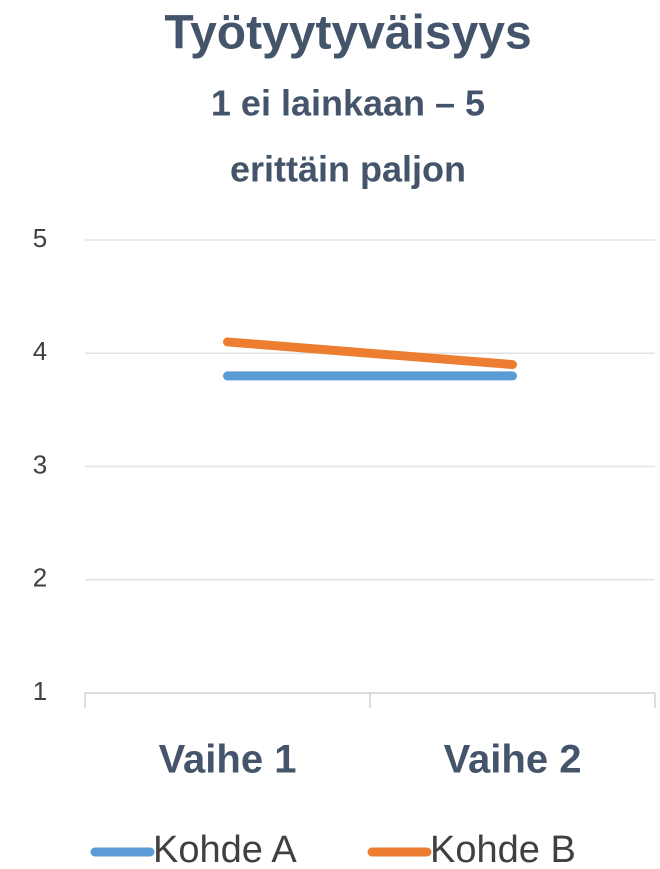 The image size is (660, 869). Describe the element at coordinates (40, 691) in the screenshot. I see `y-tick-label: 1` at that location.